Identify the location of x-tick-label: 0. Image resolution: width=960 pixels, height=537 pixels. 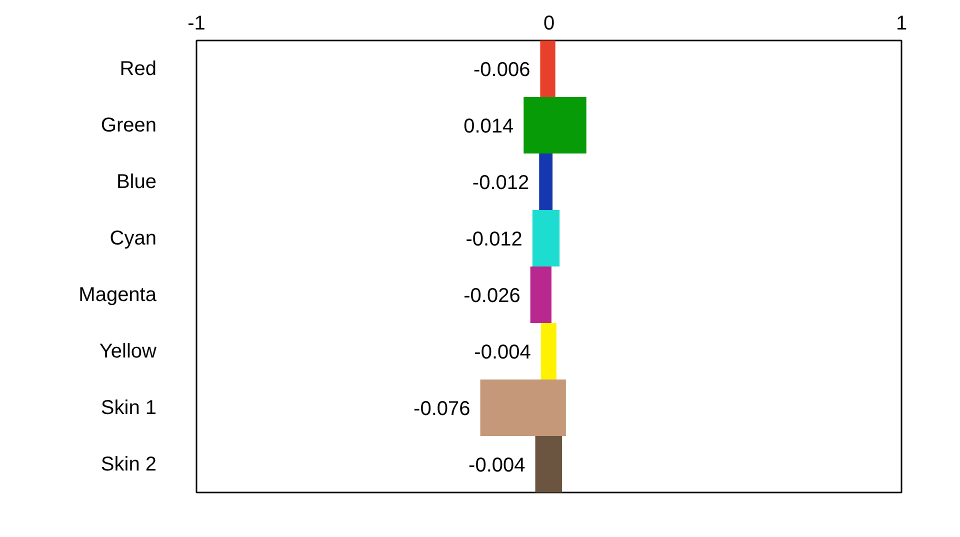
(549, 23).